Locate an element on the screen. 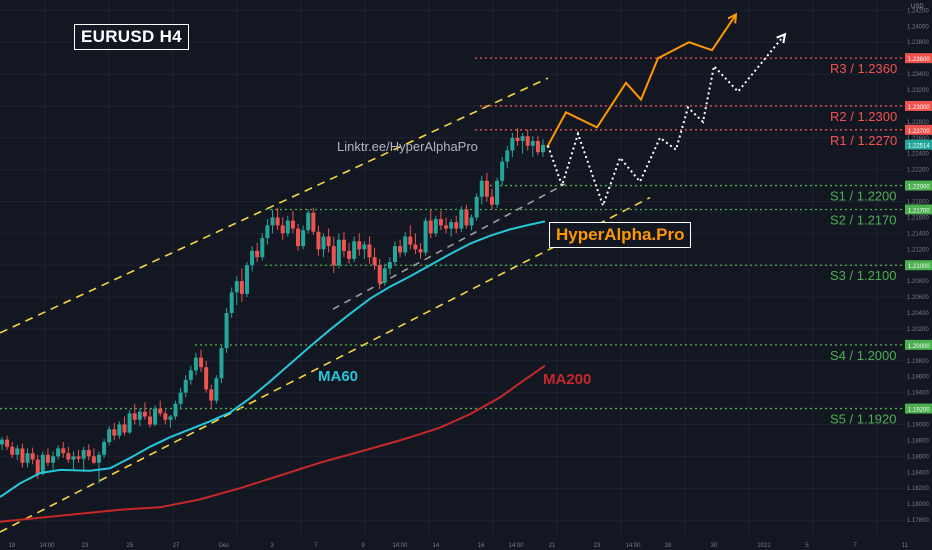 The image size is (932, 550). price-tick-label: 1.18600 is located at coordinates (918, 457).